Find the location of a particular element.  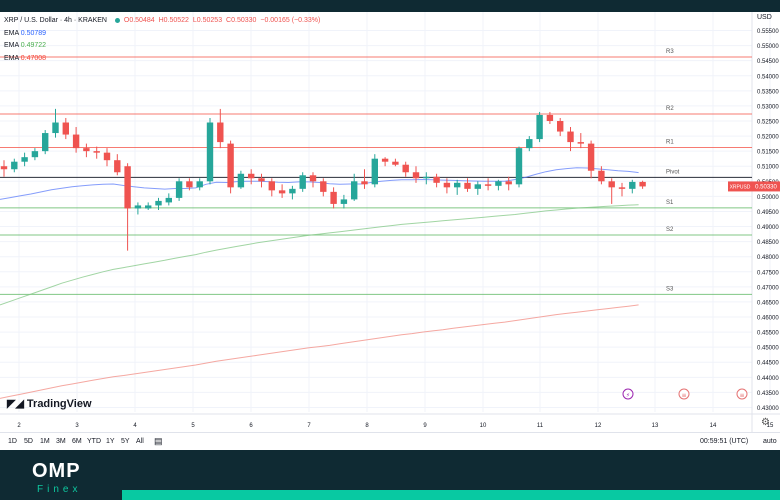

date-range-icon: ▤ is located at coordinates (158, 441).